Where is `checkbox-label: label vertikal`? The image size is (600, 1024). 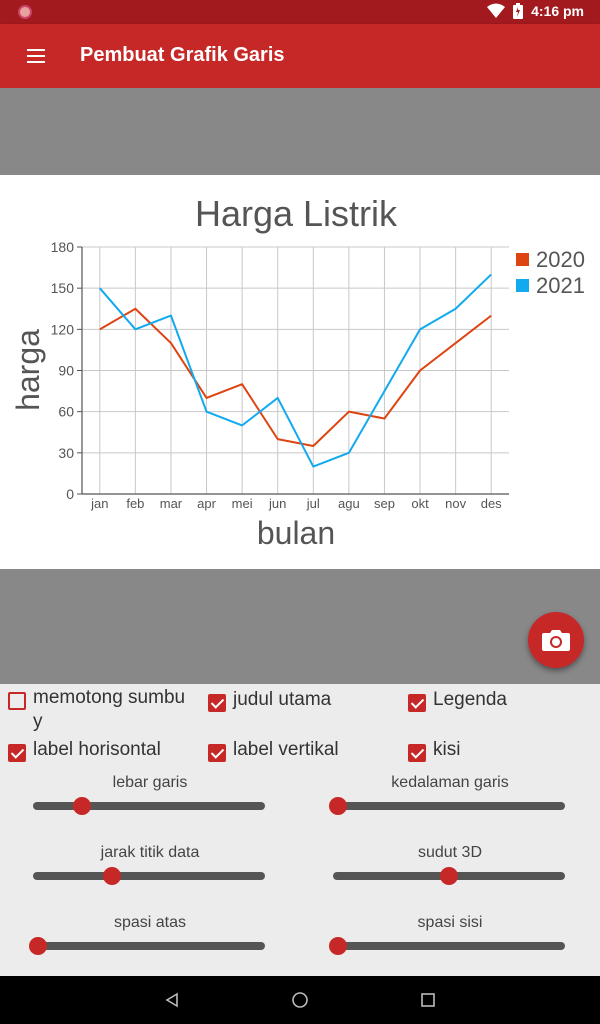 checkbox-label: label vertikal is located at coordinates (286, 749).